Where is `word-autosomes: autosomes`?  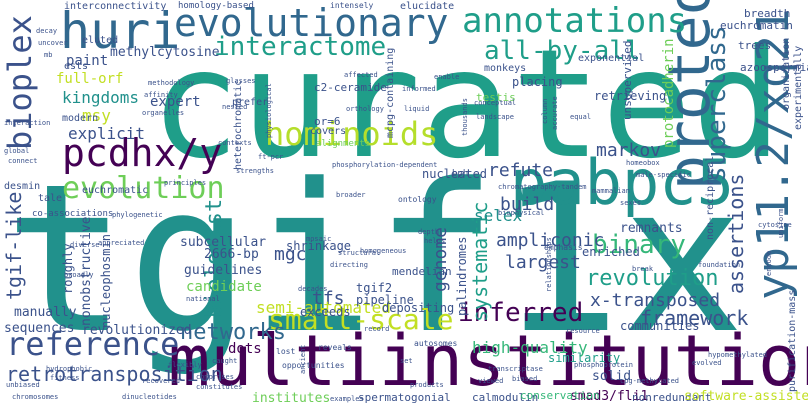
word-autosomes: autosomes is located at coordinates (436, 343).